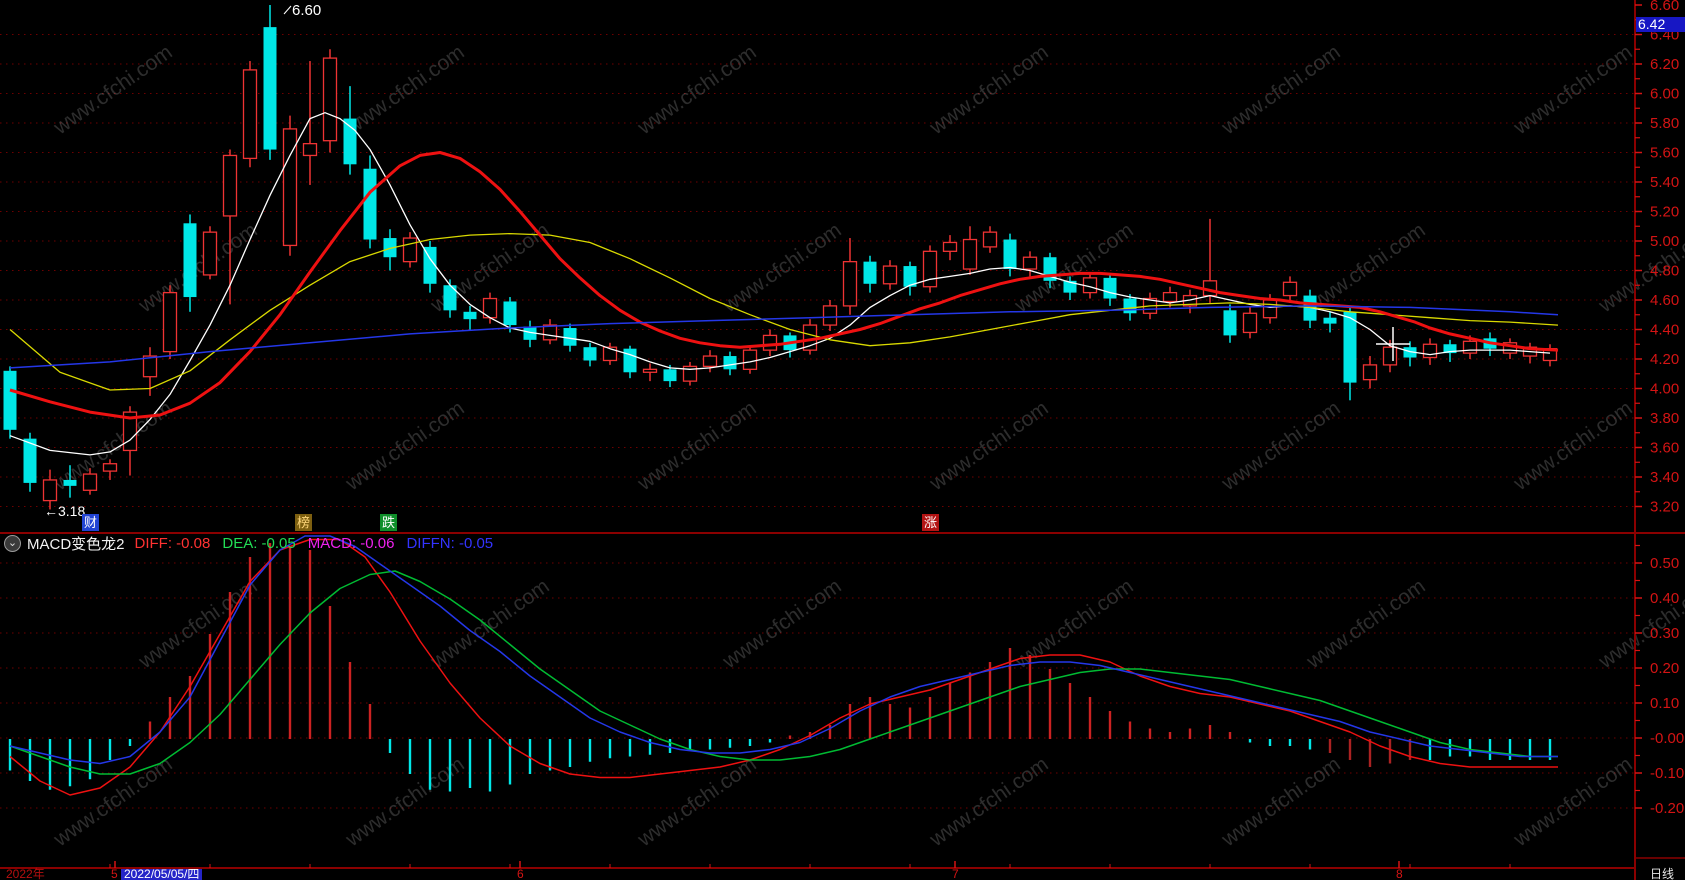  What do you see at coordinates (784, 337) in the screenshot?
I see `ma-blue` at bounding box center [784, 337].